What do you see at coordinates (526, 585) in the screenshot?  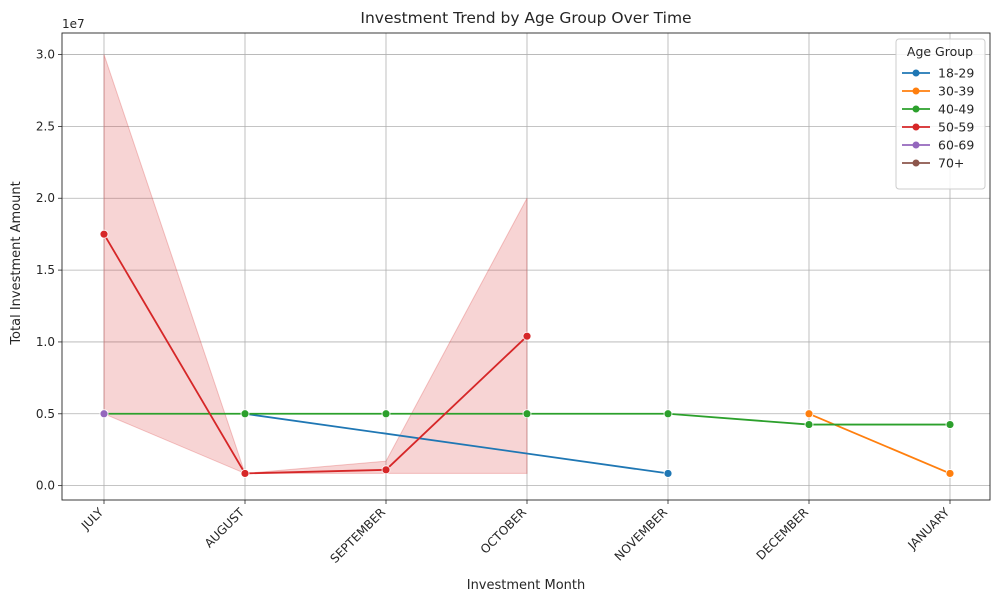 I see `x-axis-label: Investment Month` at bounding box center [526, 585].